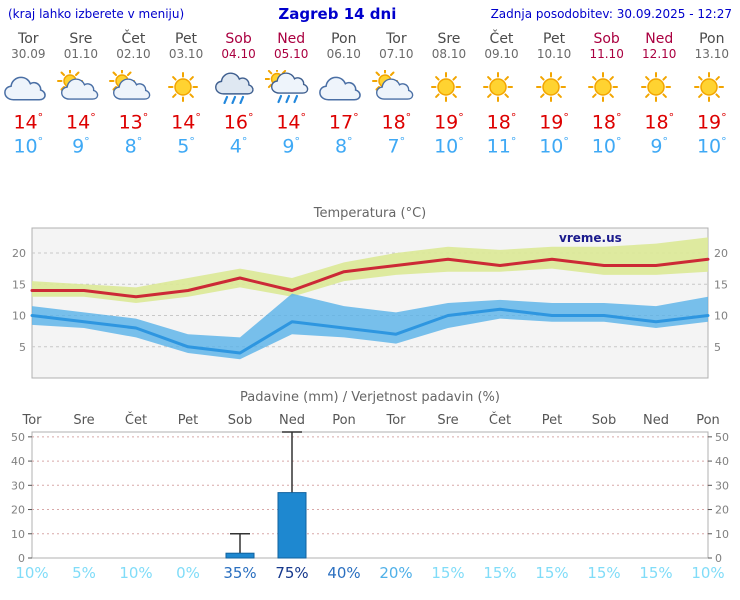 This screenshot has height=600, width=740. I want to click on precip-ytick-right: 0, so click(718, 557).